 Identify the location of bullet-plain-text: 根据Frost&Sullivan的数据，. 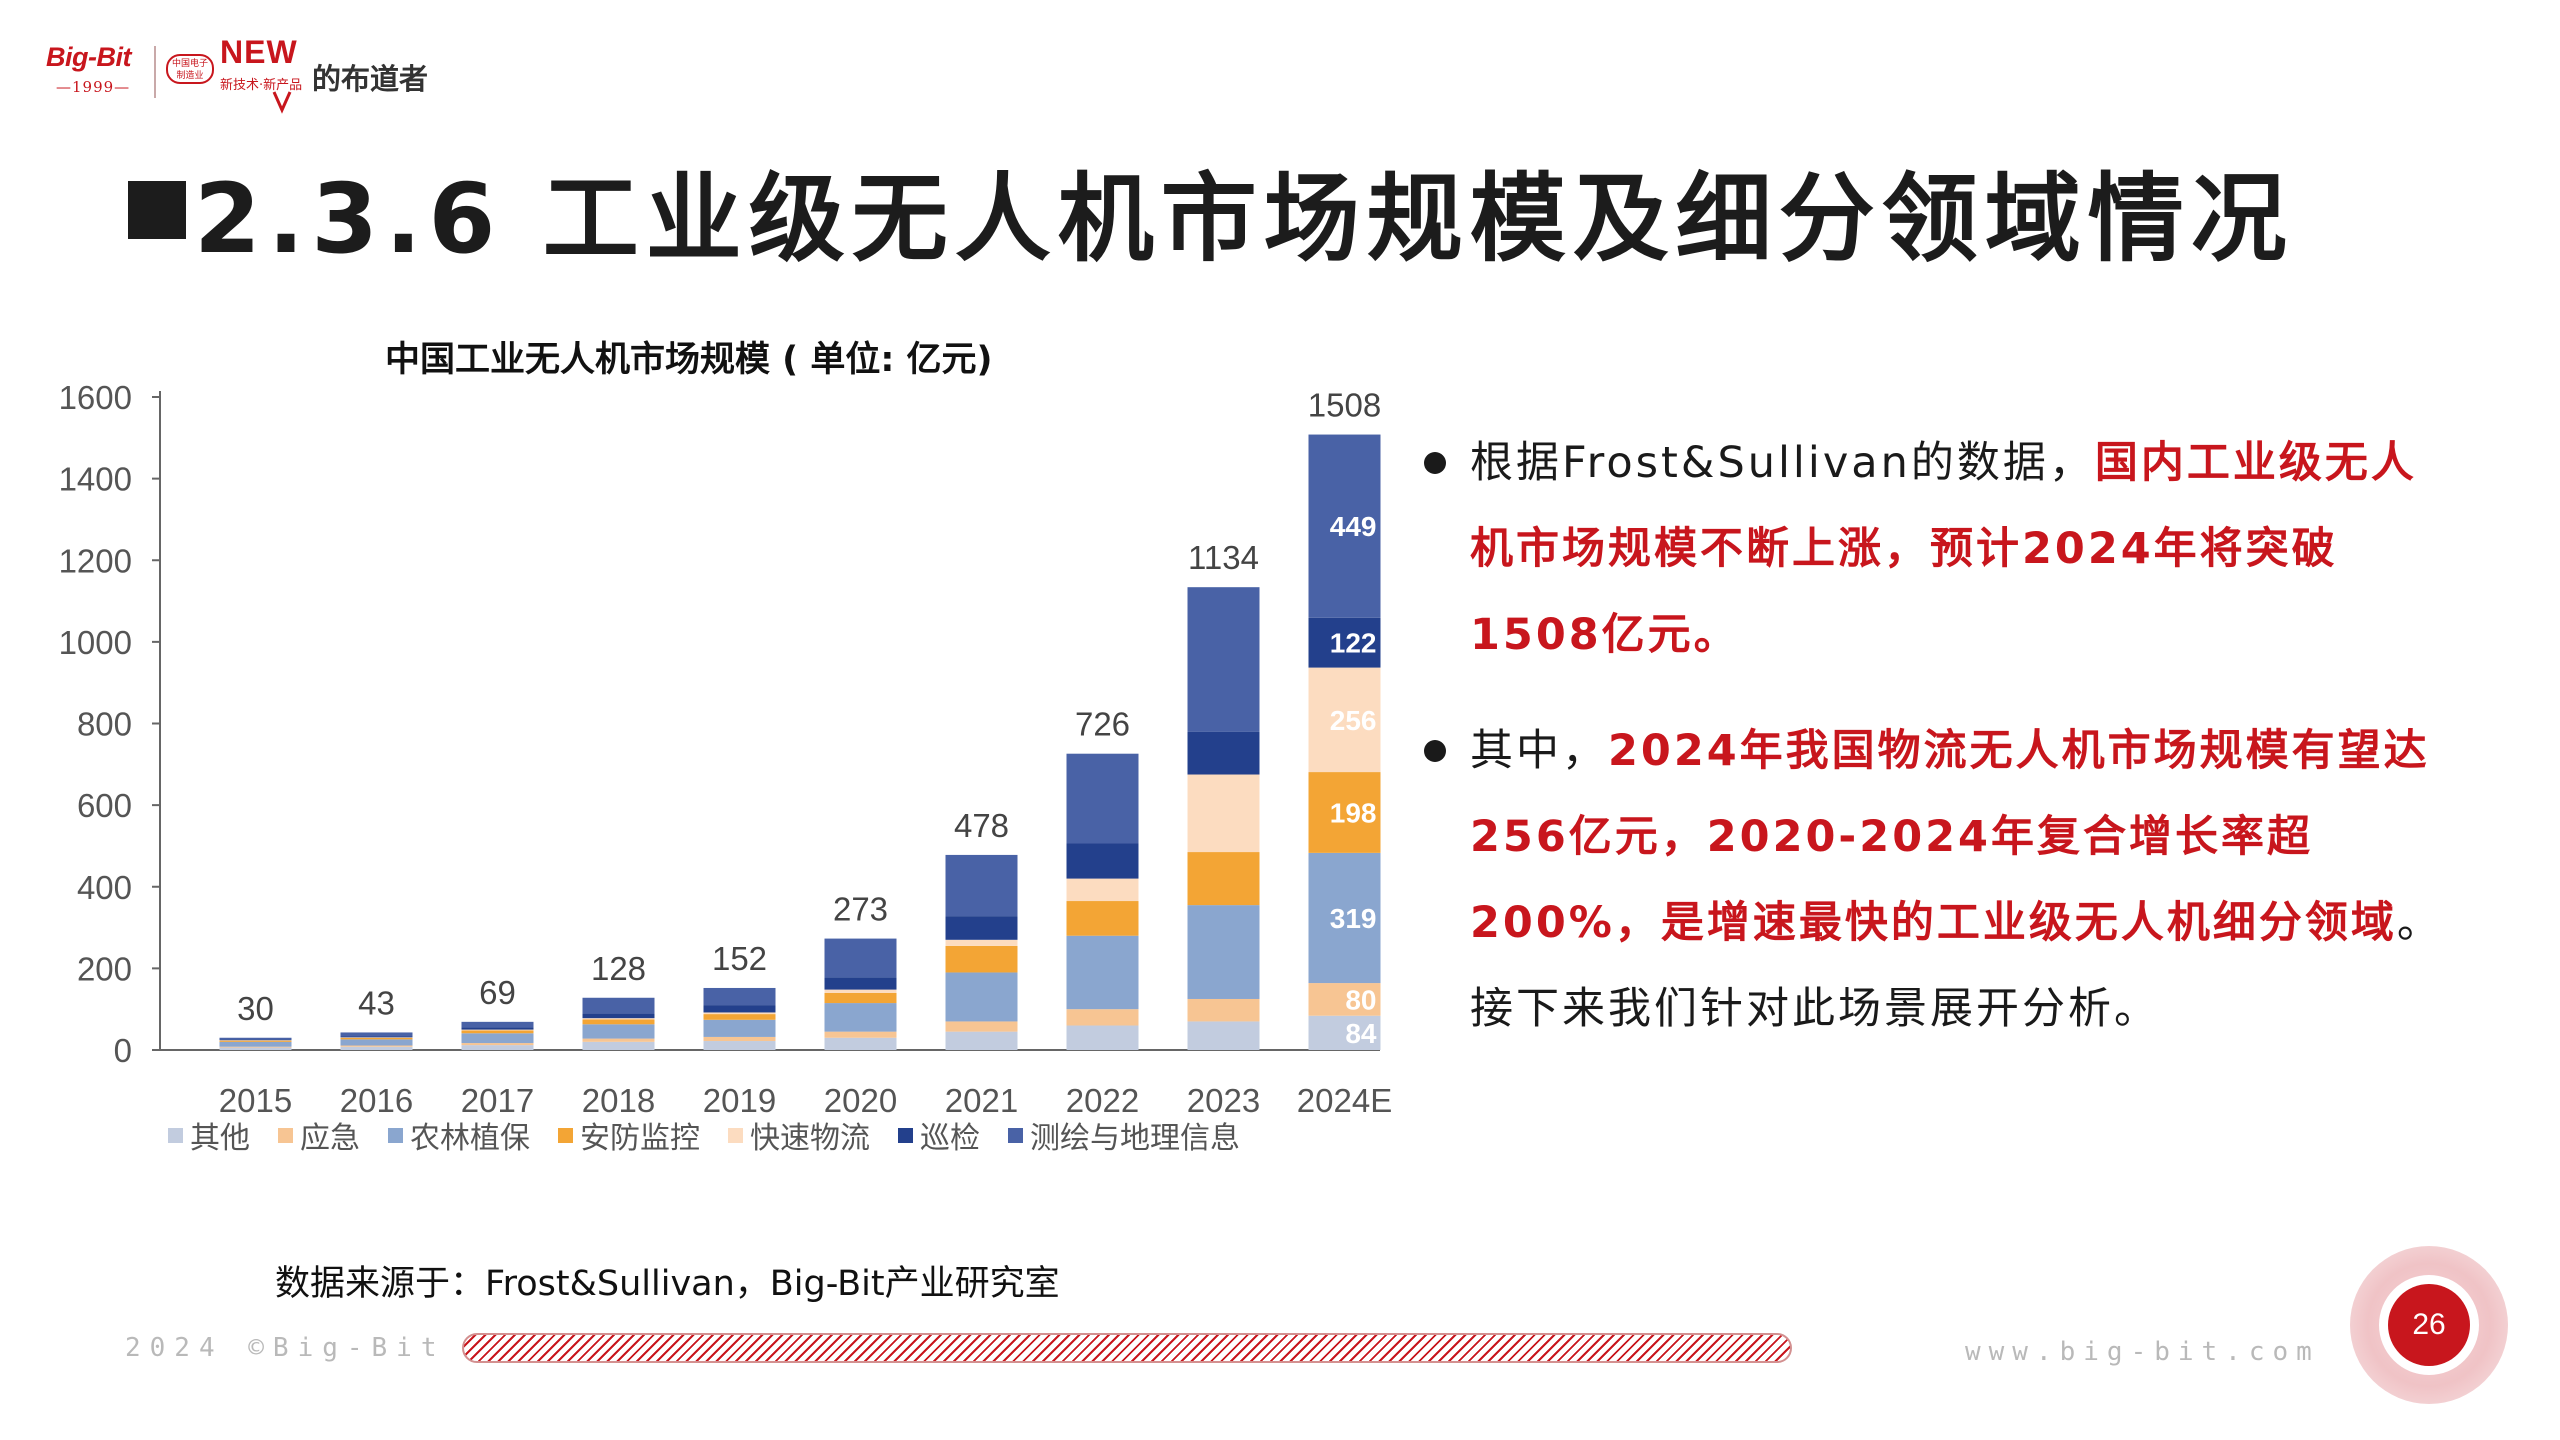
(1782, 463).